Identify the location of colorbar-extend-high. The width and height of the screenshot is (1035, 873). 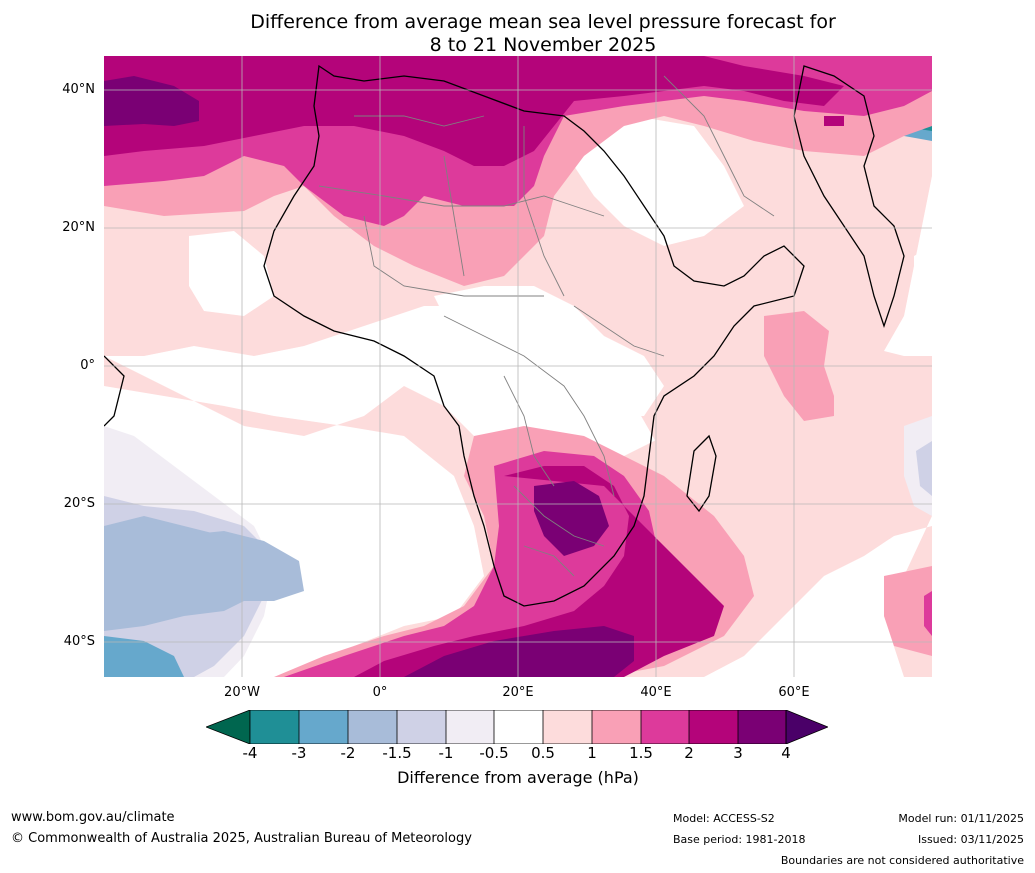
(806, 727).